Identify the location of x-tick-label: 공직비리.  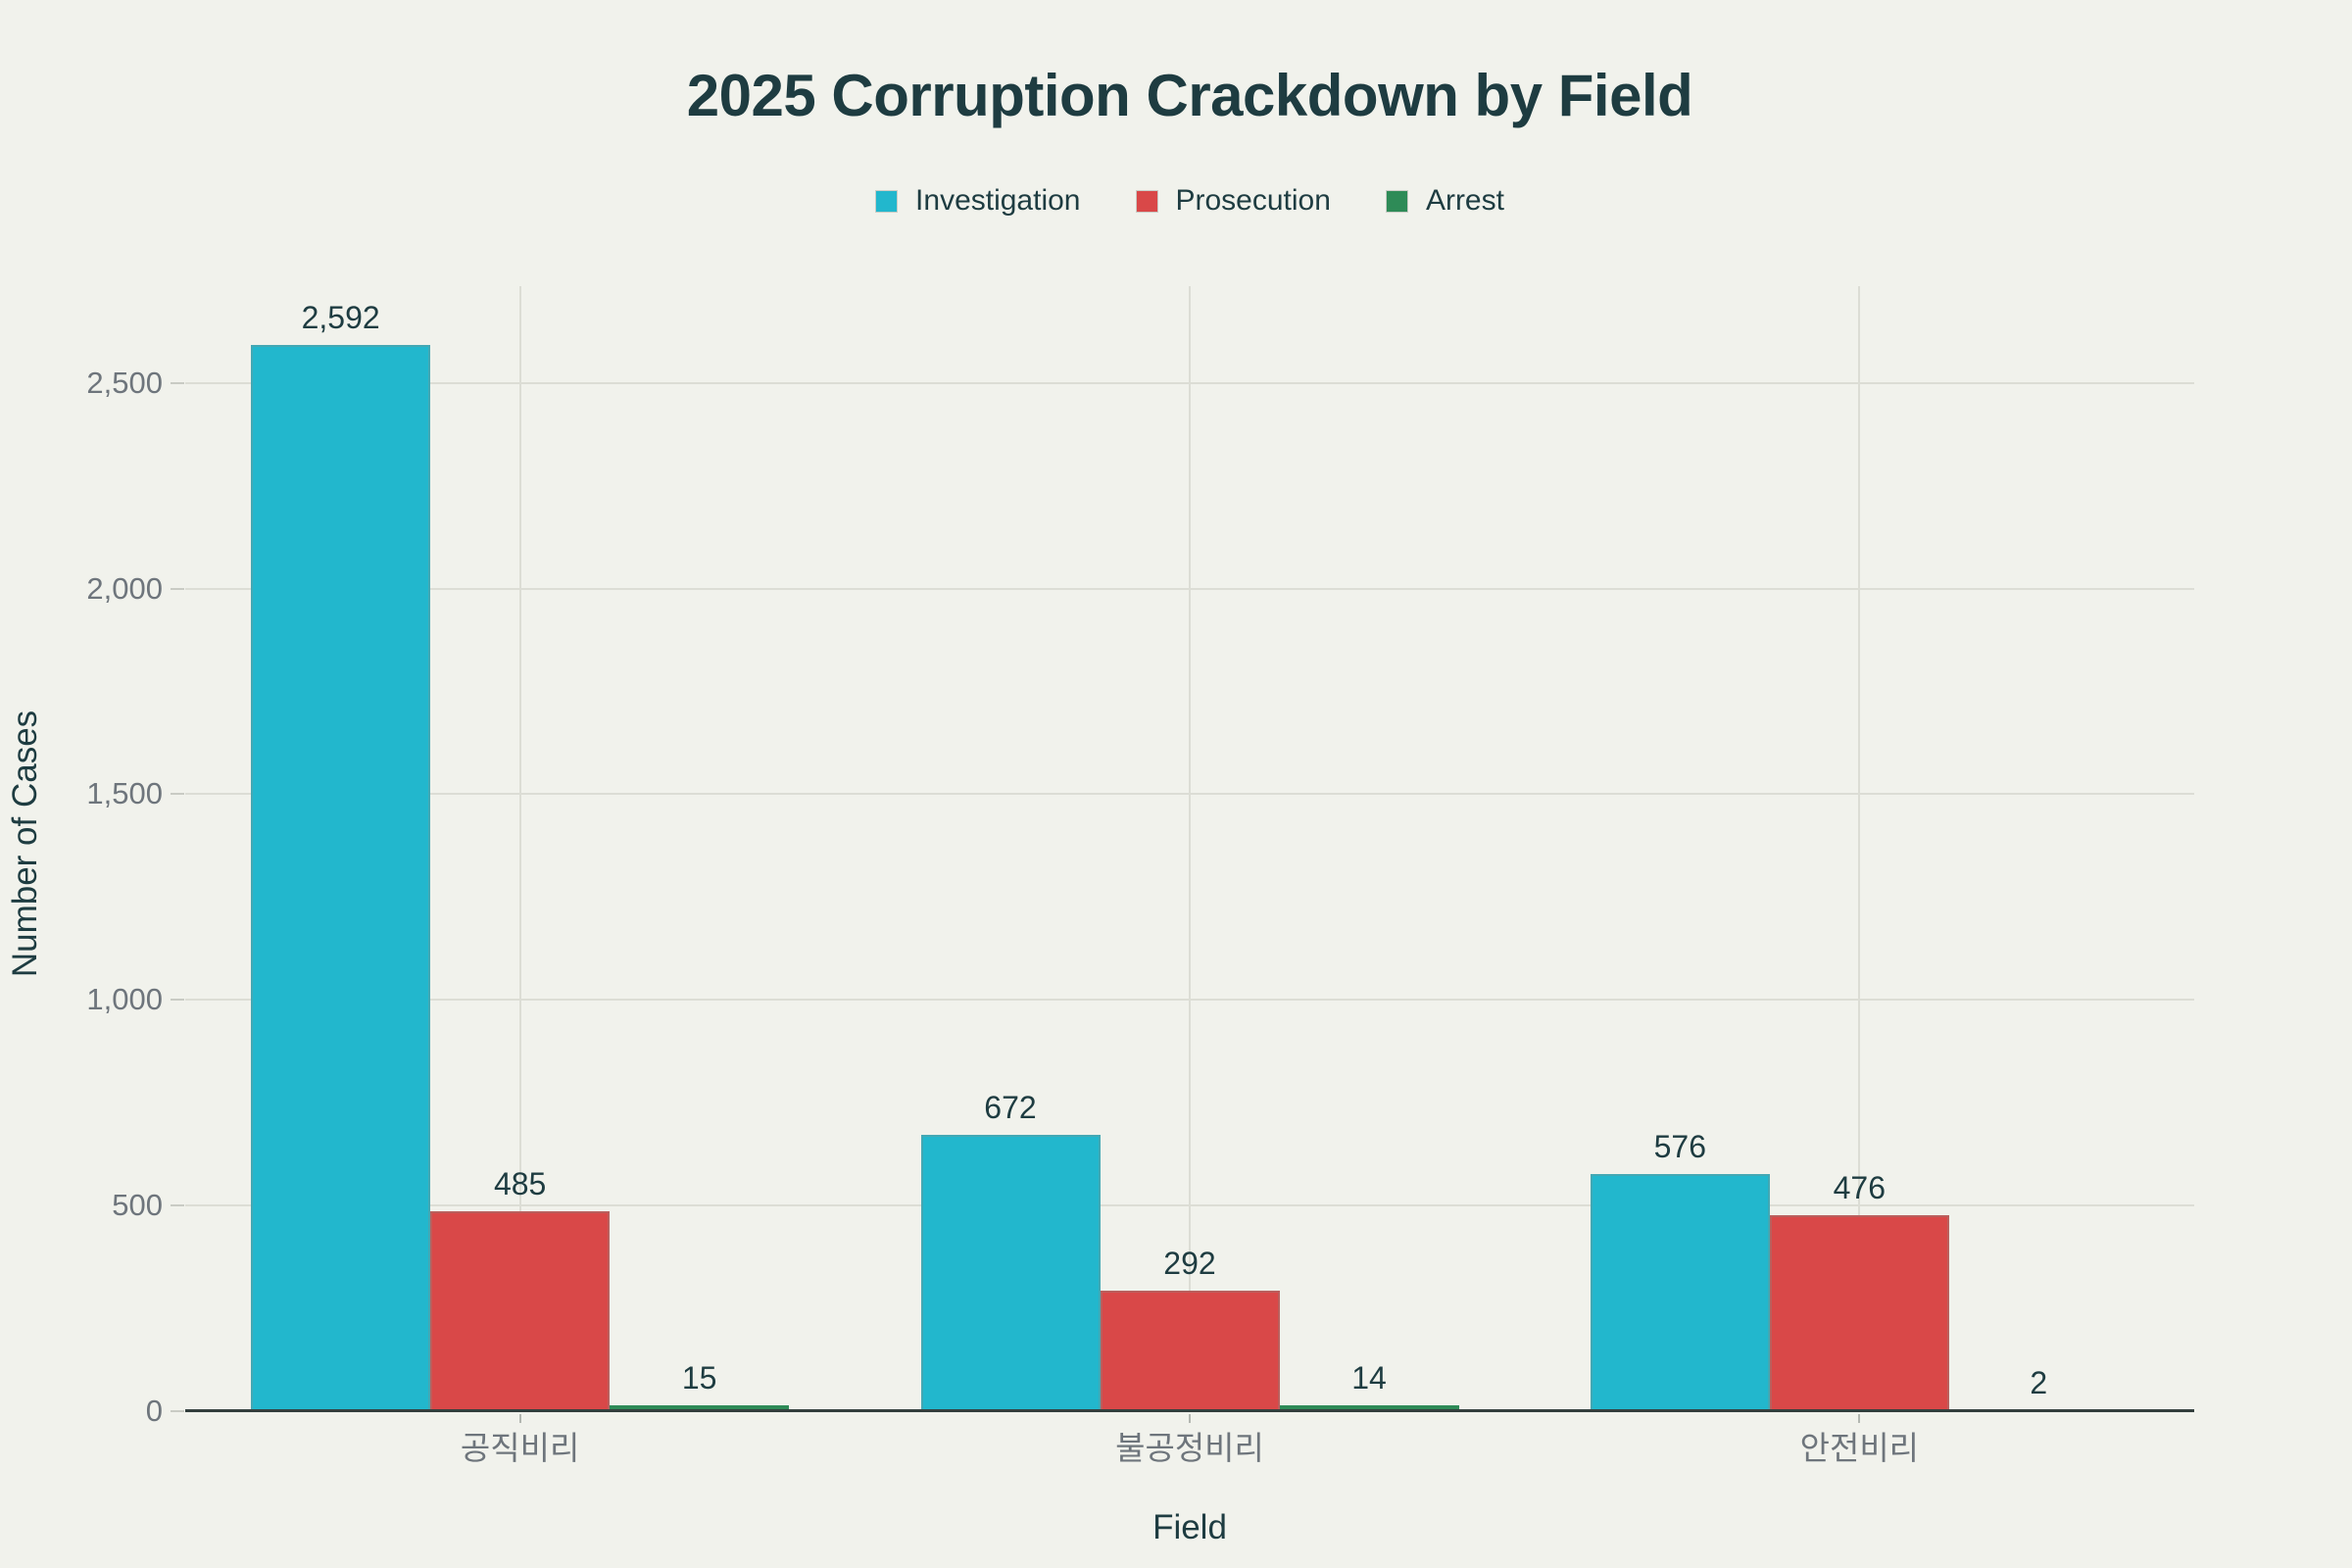
(520, 1448).